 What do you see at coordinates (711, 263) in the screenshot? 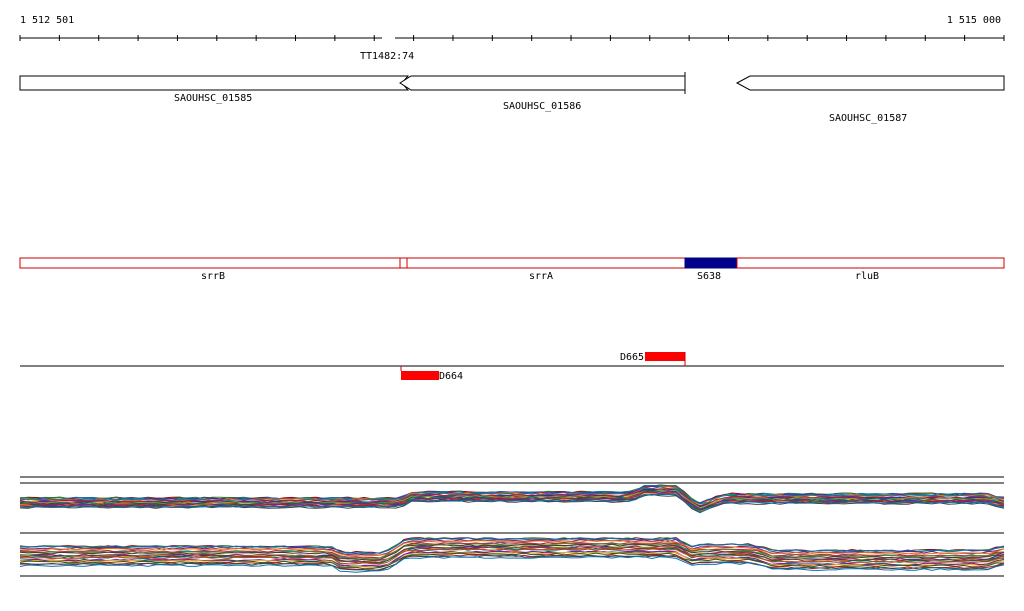
I see `name-box-s638` at bounding box center [711, 263].